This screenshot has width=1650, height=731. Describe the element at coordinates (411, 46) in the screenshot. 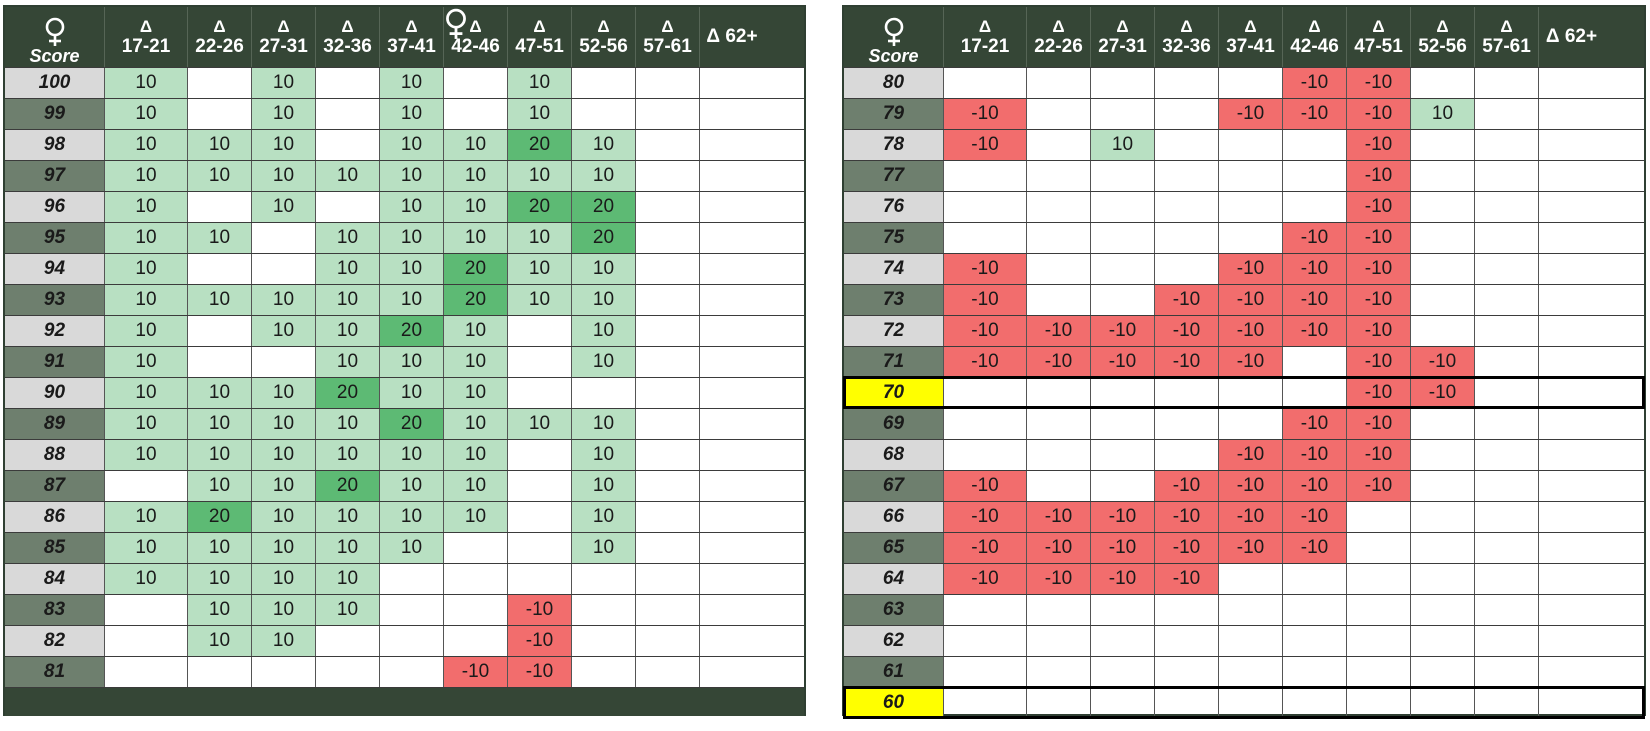

I see `age-range-label: 37-41` at that location.